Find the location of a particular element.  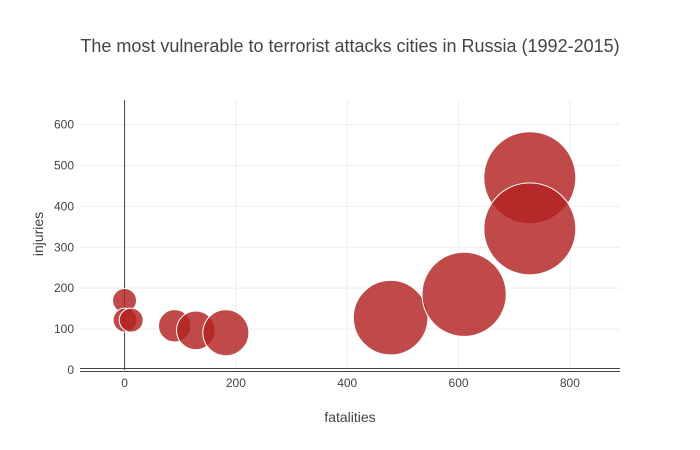

y-tick-label: 400 is located at coordinates (64, 206).